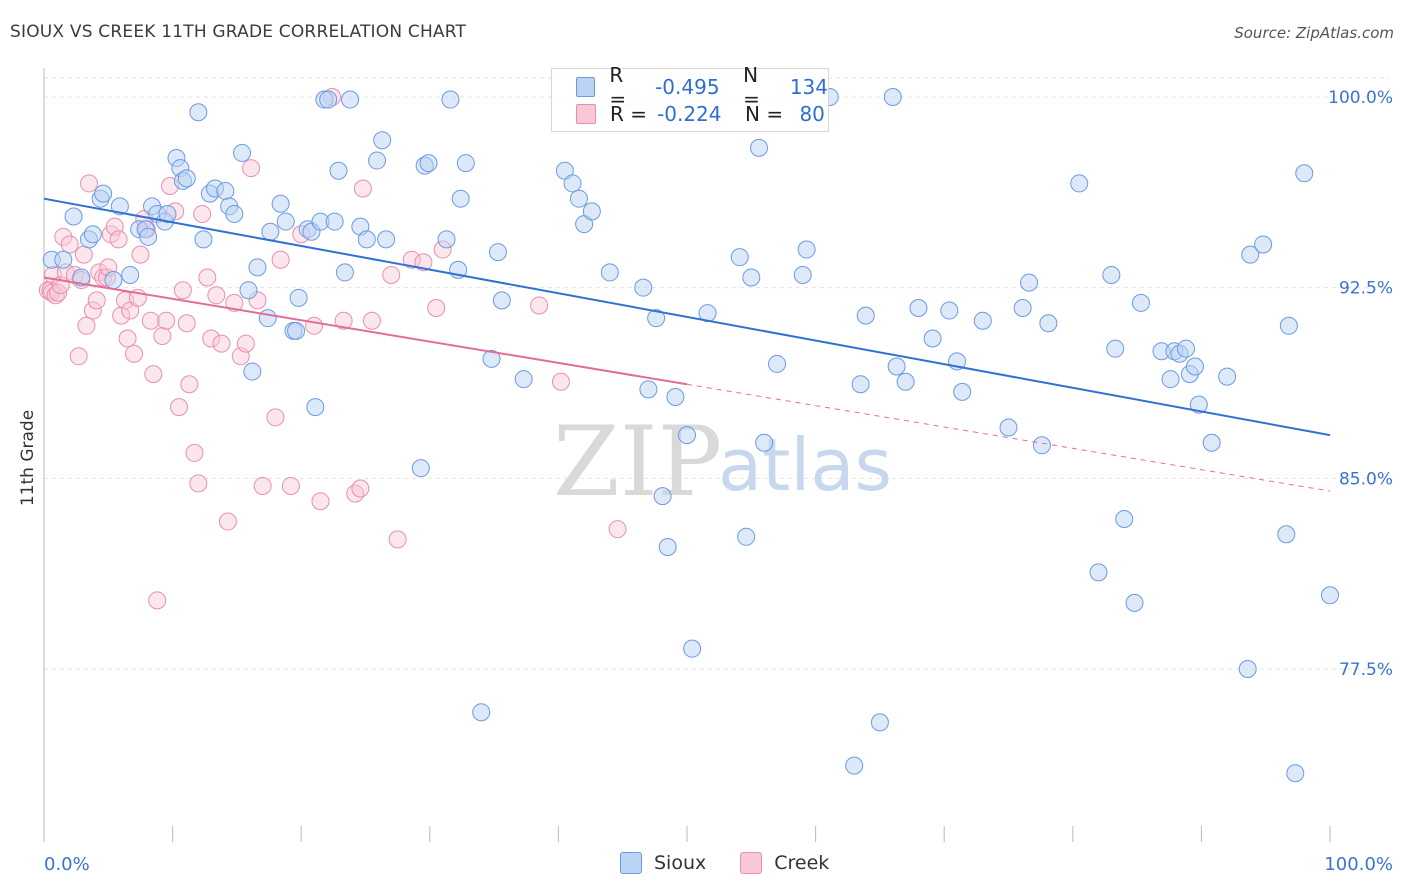 This screenshot has width=1406, height=892. What do you see at coordinates (722, 462) in the screenshot?
I see `watermark: ZIP atlas` at bounding box center [722, 462].